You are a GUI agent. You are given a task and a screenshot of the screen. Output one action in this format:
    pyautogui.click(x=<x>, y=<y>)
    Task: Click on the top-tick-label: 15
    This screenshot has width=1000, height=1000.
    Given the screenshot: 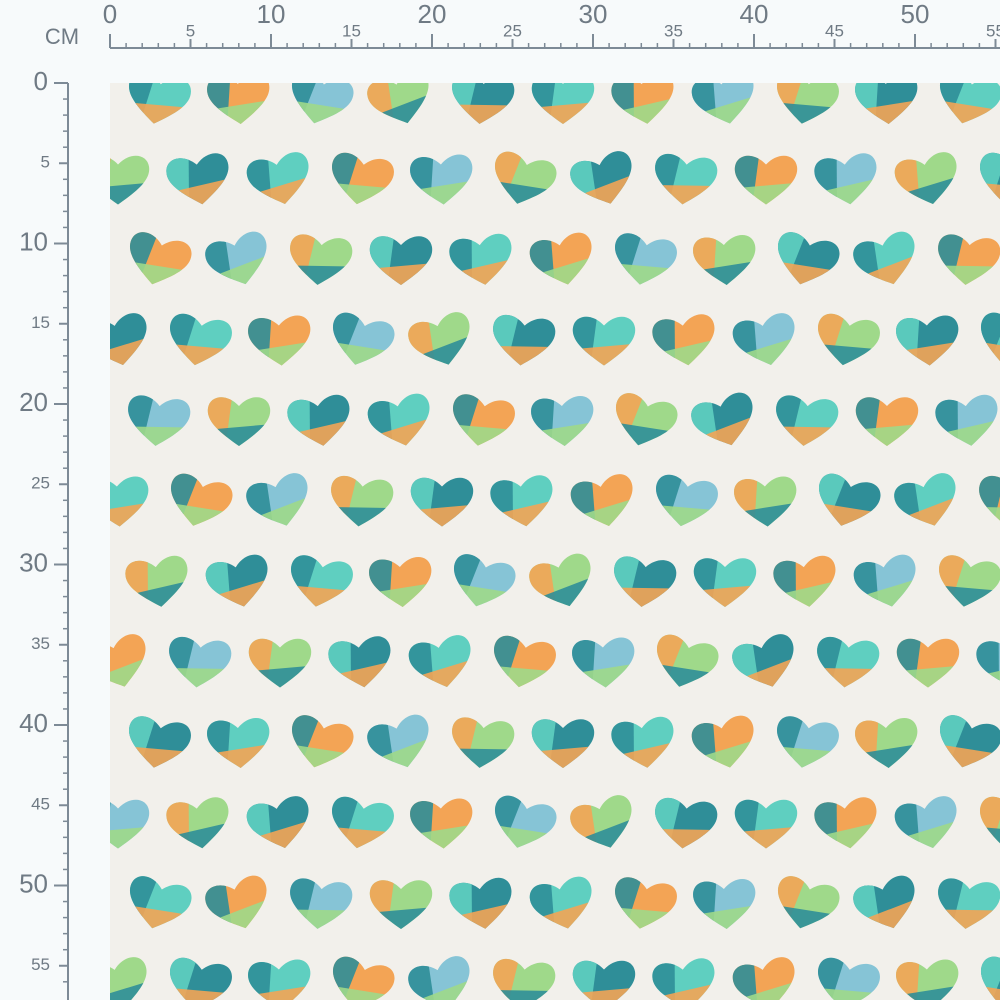 What is the action you would take?
    pyautogui.click(x=351, y=30)
    